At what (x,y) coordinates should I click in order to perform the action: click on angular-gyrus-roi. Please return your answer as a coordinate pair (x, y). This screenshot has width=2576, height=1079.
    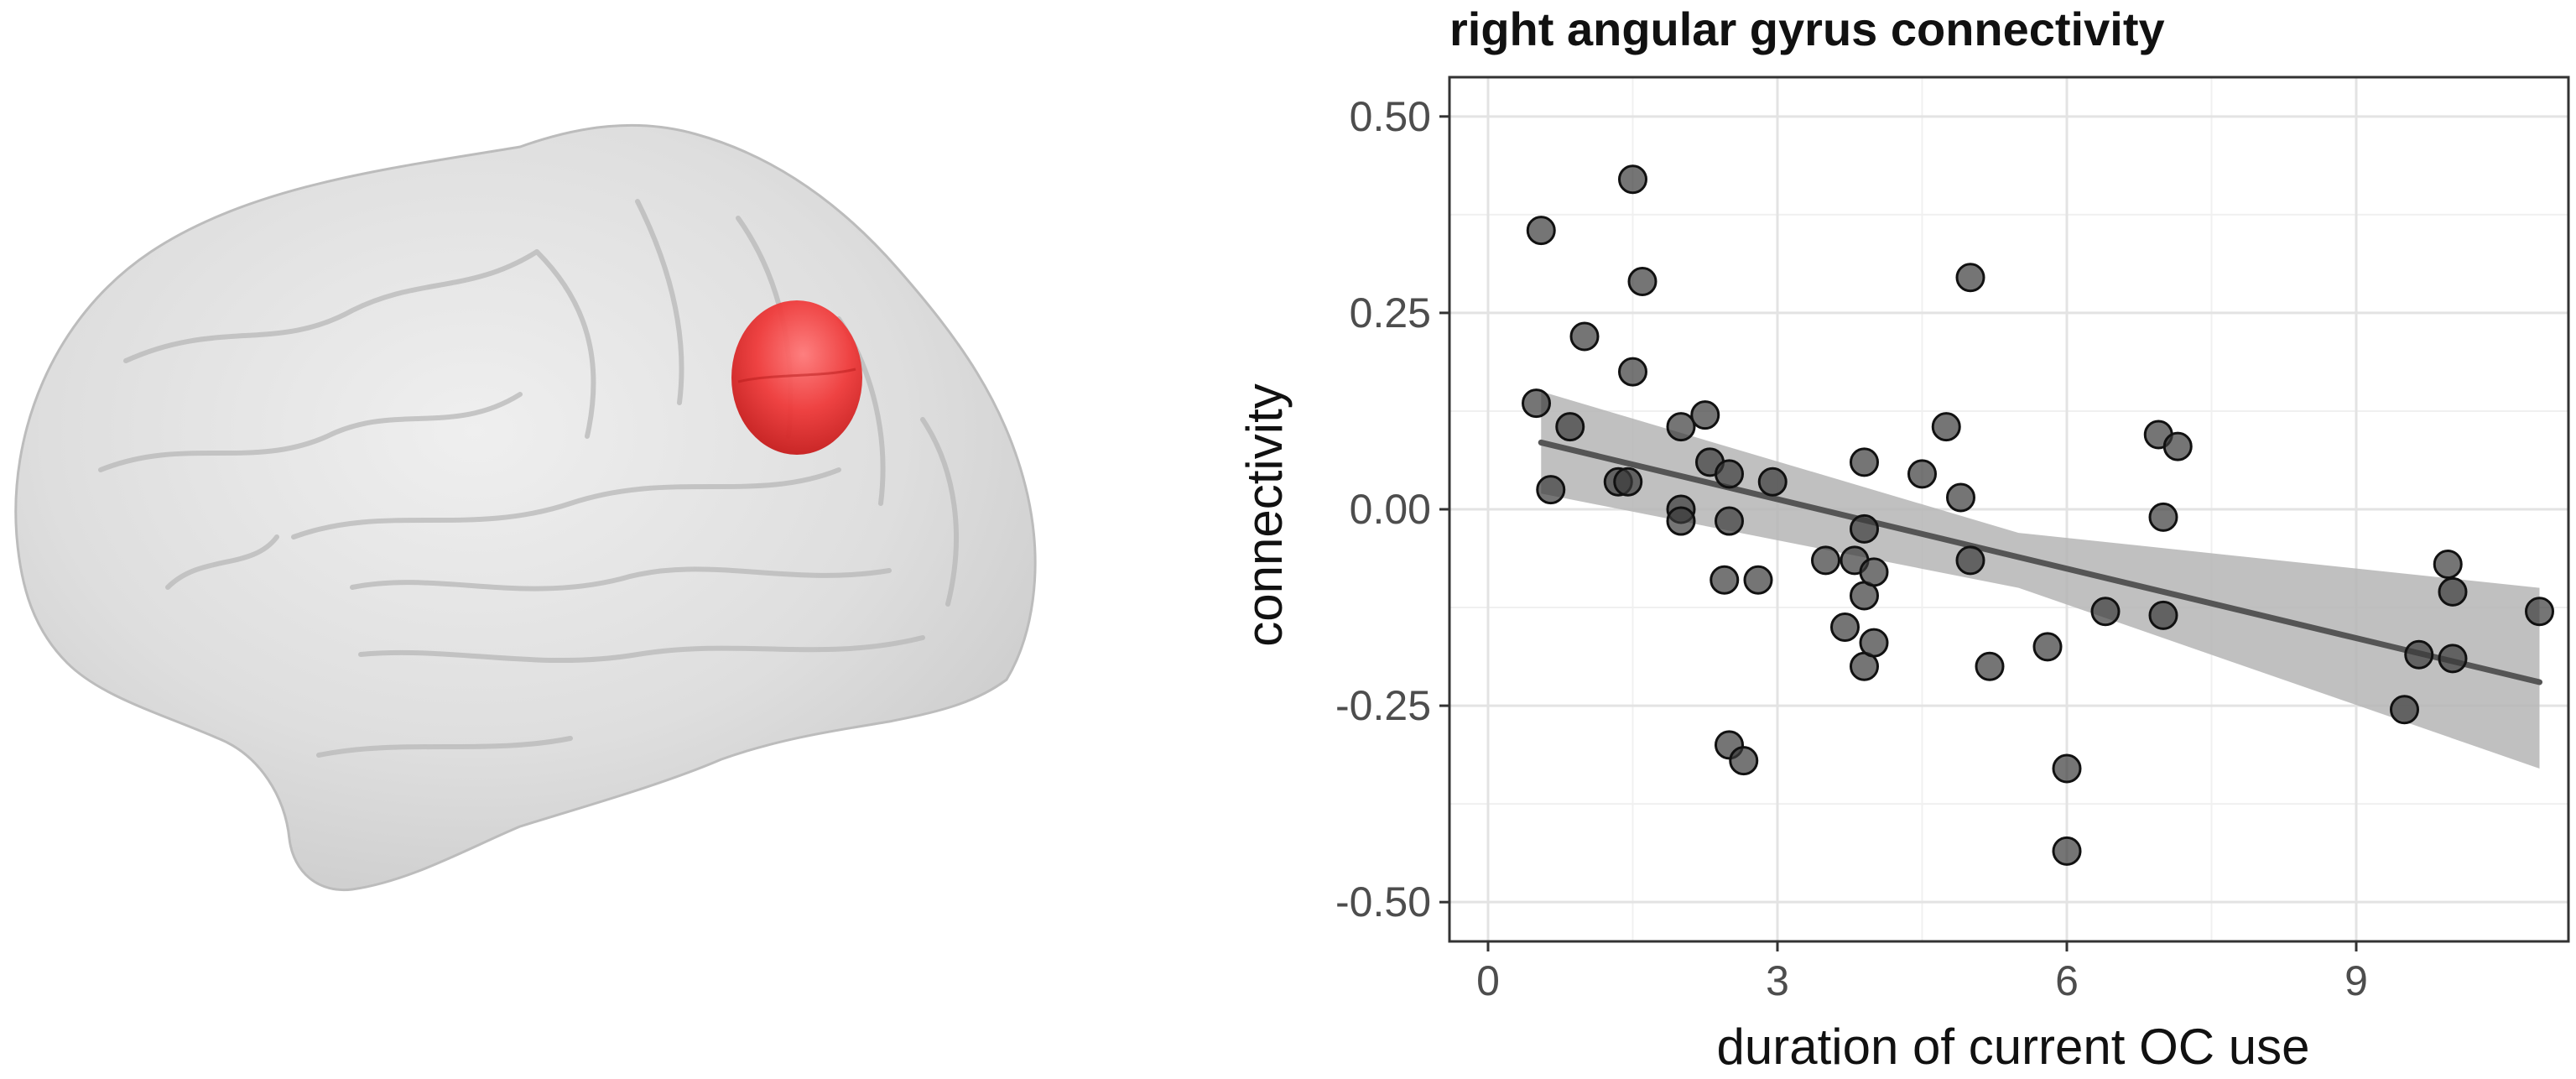
    Looking at the image, I should click on (796, 377).